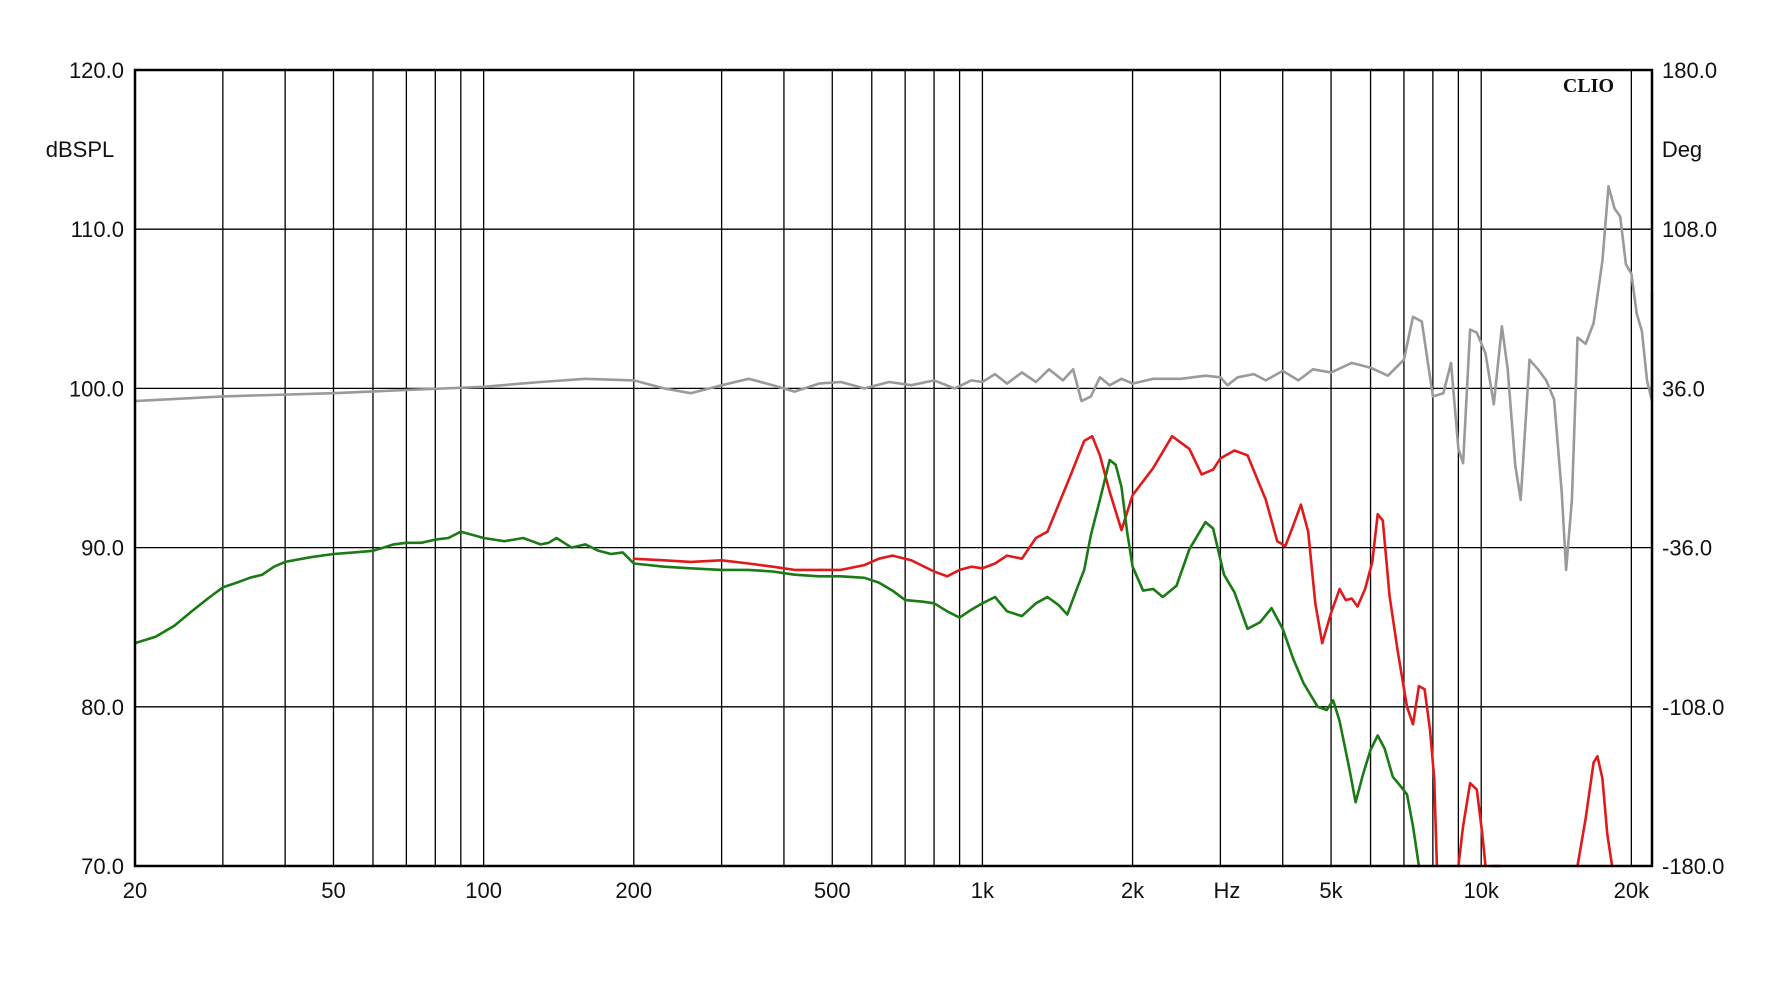 This screenshot has height=1001, width=1772. I want to click on x-tick-label: 50, so click(333, 890).